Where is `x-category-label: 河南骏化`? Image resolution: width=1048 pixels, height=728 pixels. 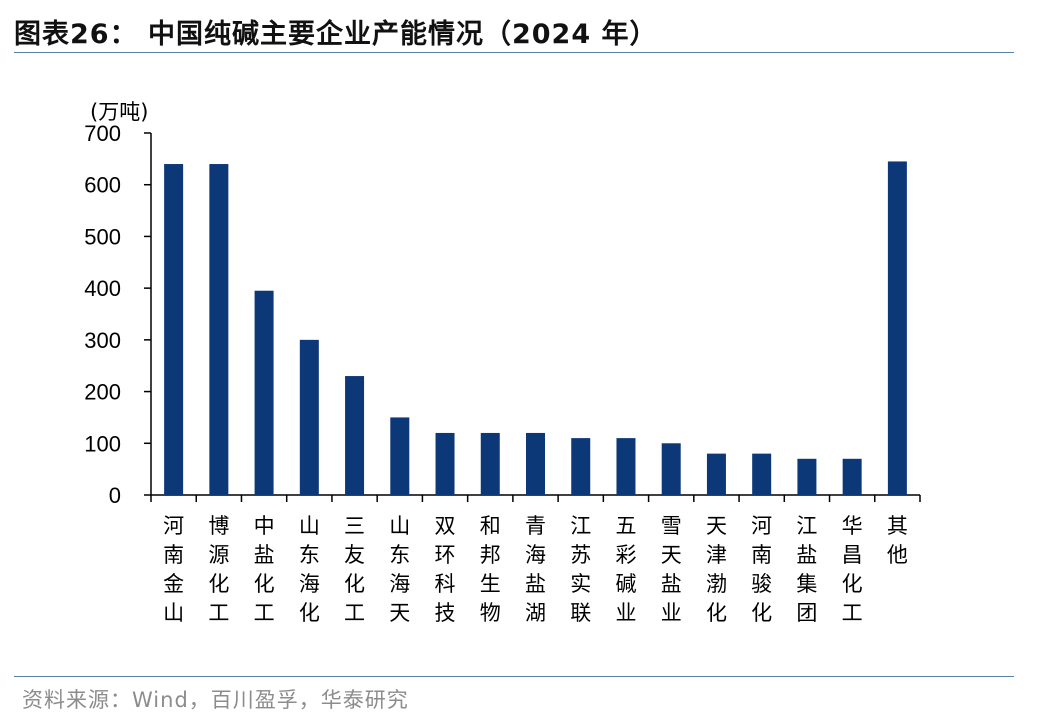 x-category-label: 河南骏化 is located at coordinates (761, 569).